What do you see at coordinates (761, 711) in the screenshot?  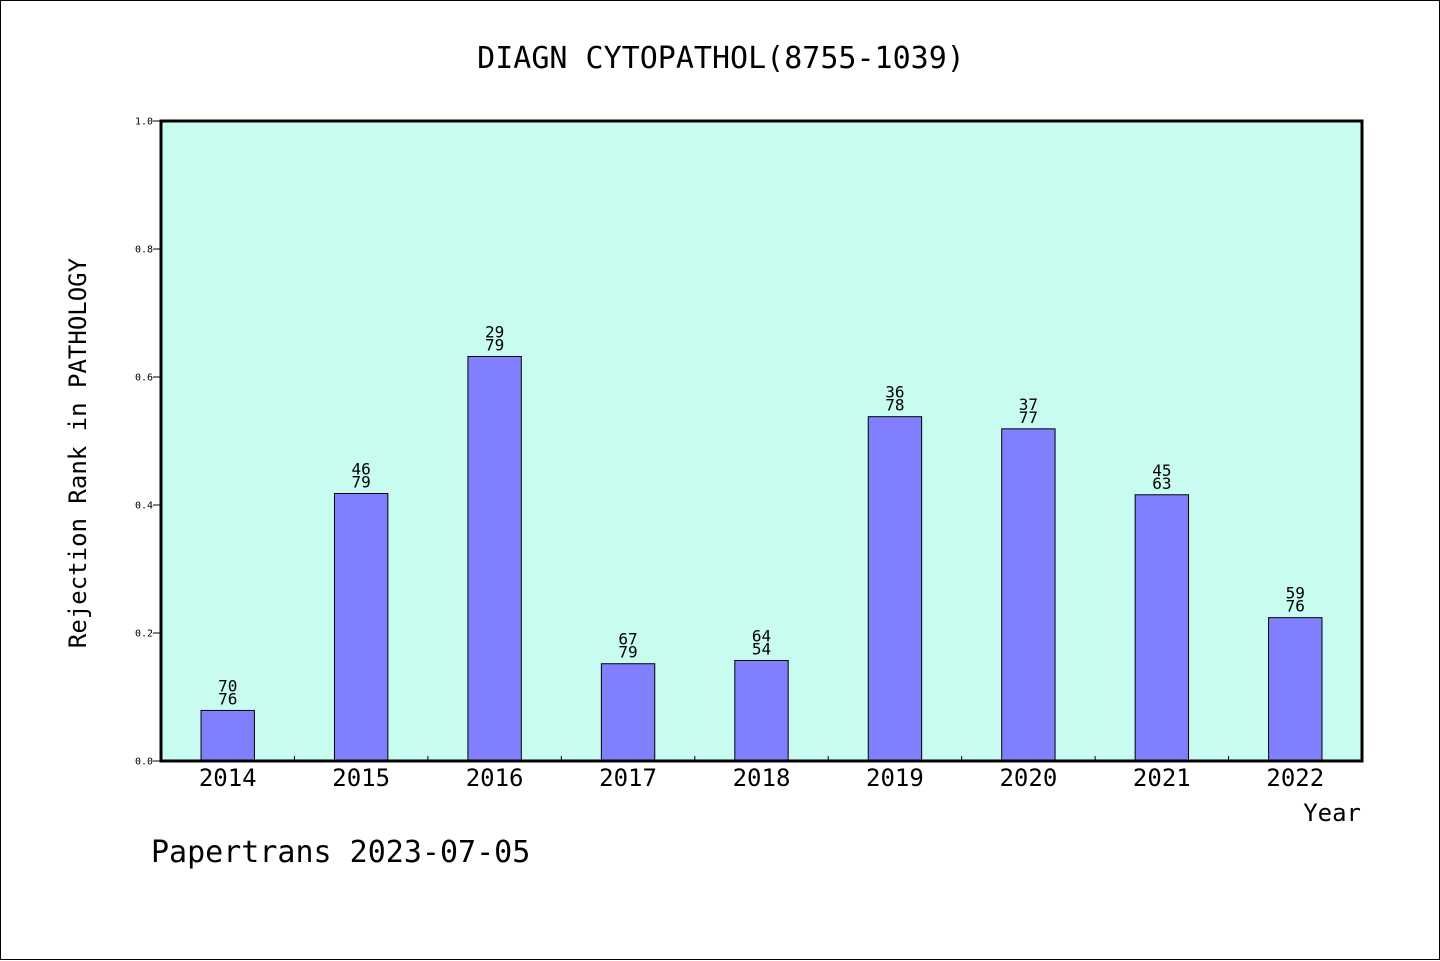 I see `bar-2018` at bounding box center [761, 711].